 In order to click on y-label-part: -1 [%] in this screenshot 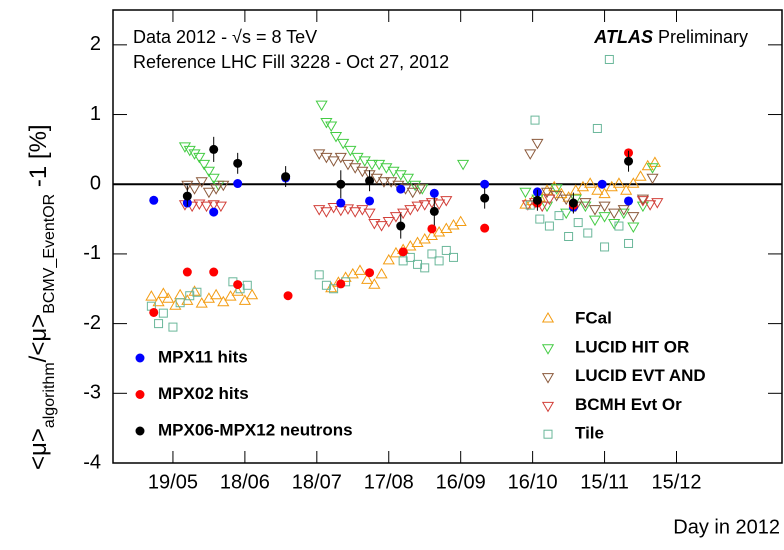, I will do `click(38, 158)`.